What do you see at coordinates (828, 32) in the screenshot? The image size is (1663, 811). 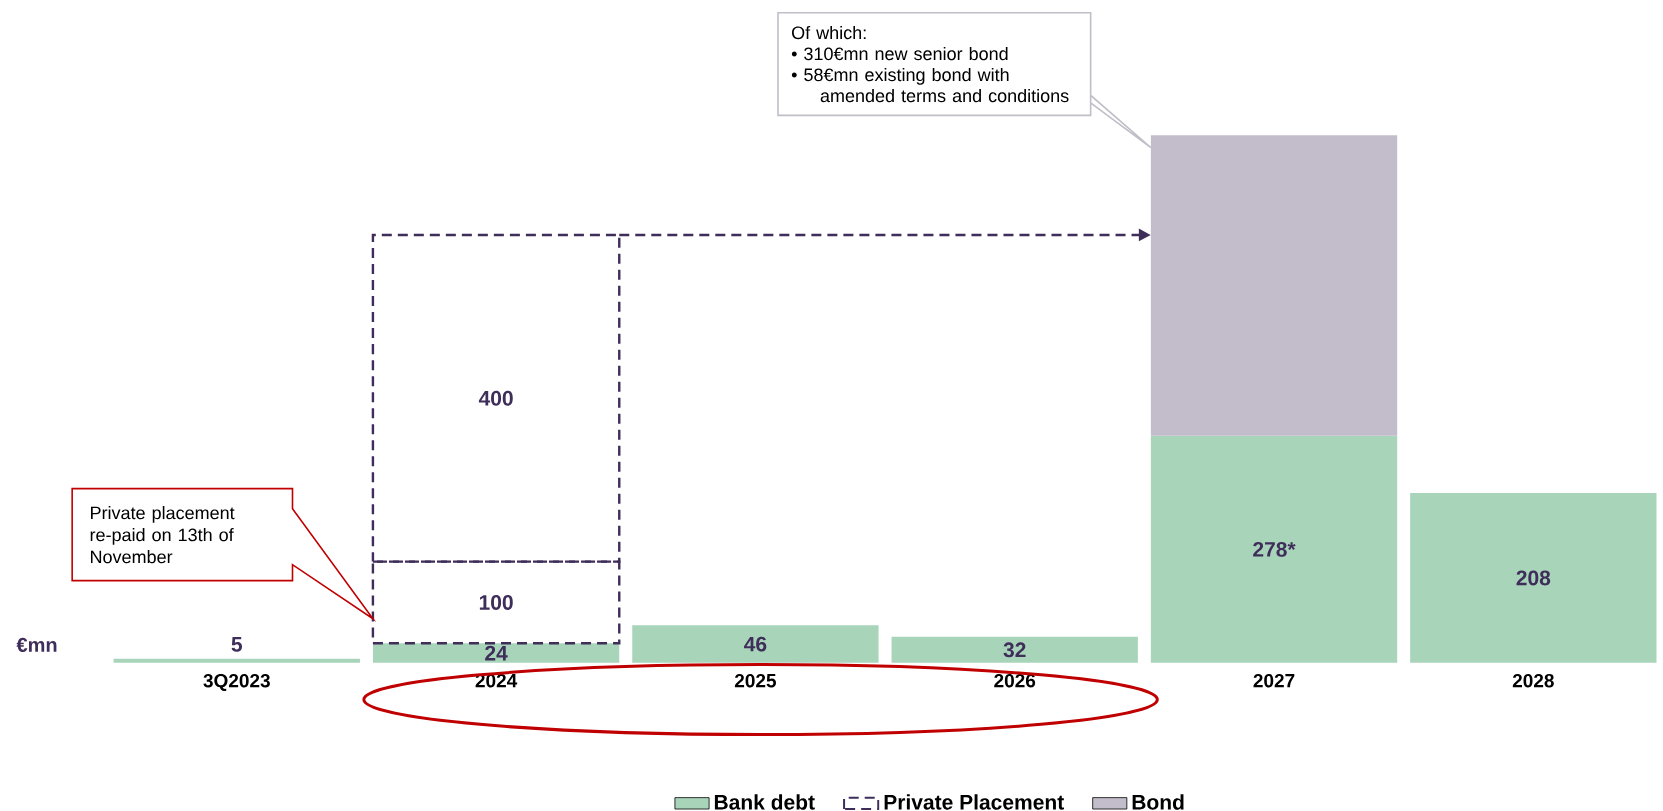 I see `text: Of which:` at bounding box center [828, 32].